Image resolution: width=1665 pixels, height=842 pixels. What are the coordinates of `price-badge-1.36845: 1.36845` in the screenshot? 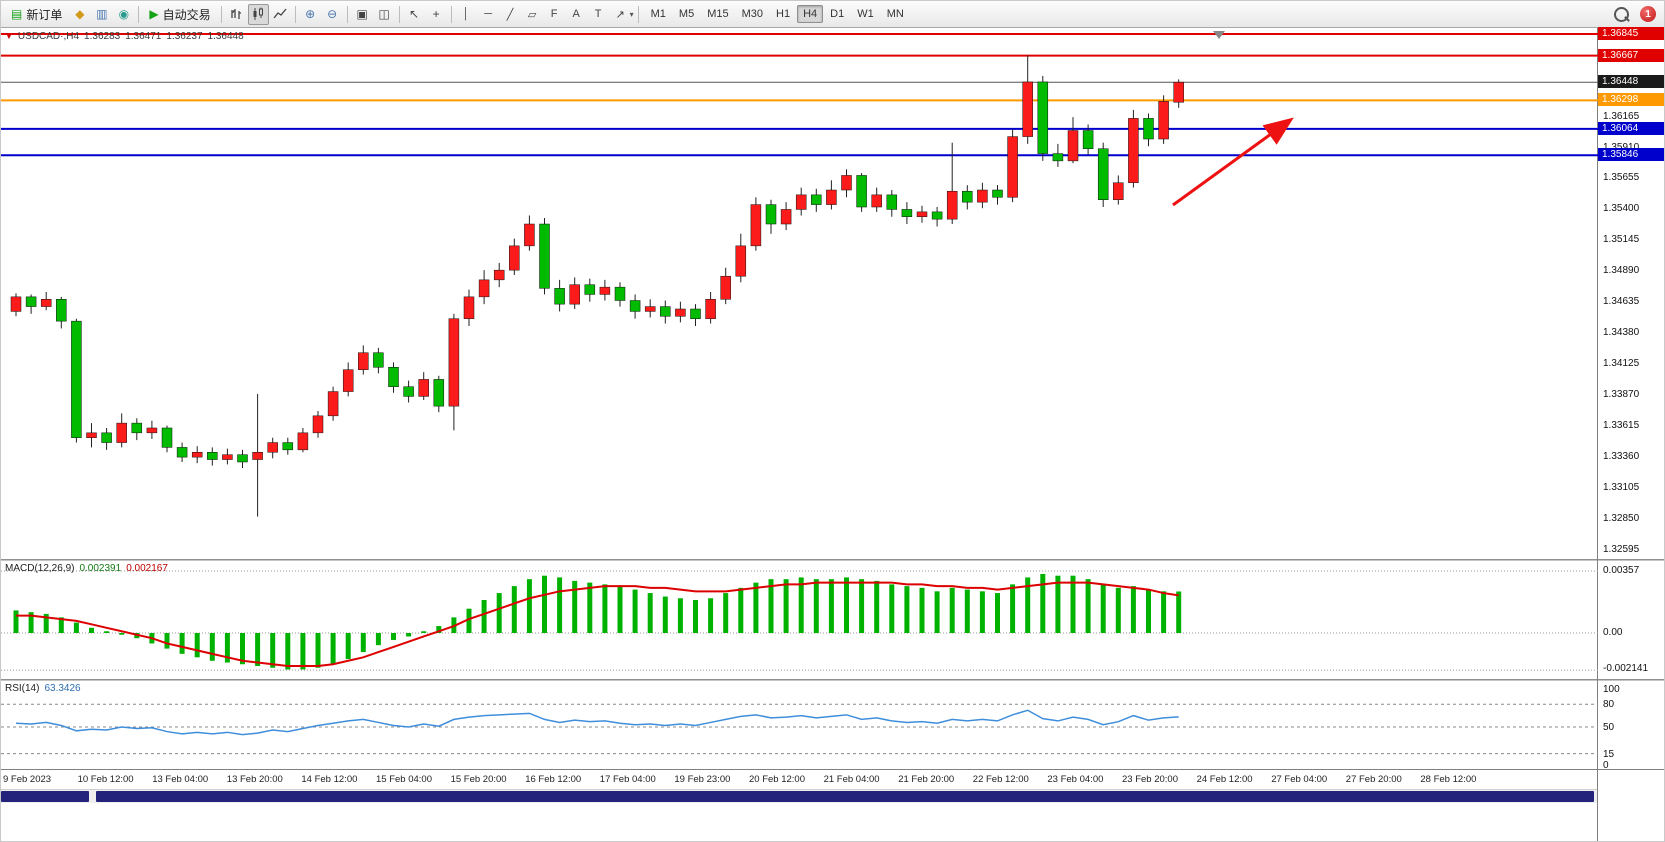 It's located at (1631, 33).